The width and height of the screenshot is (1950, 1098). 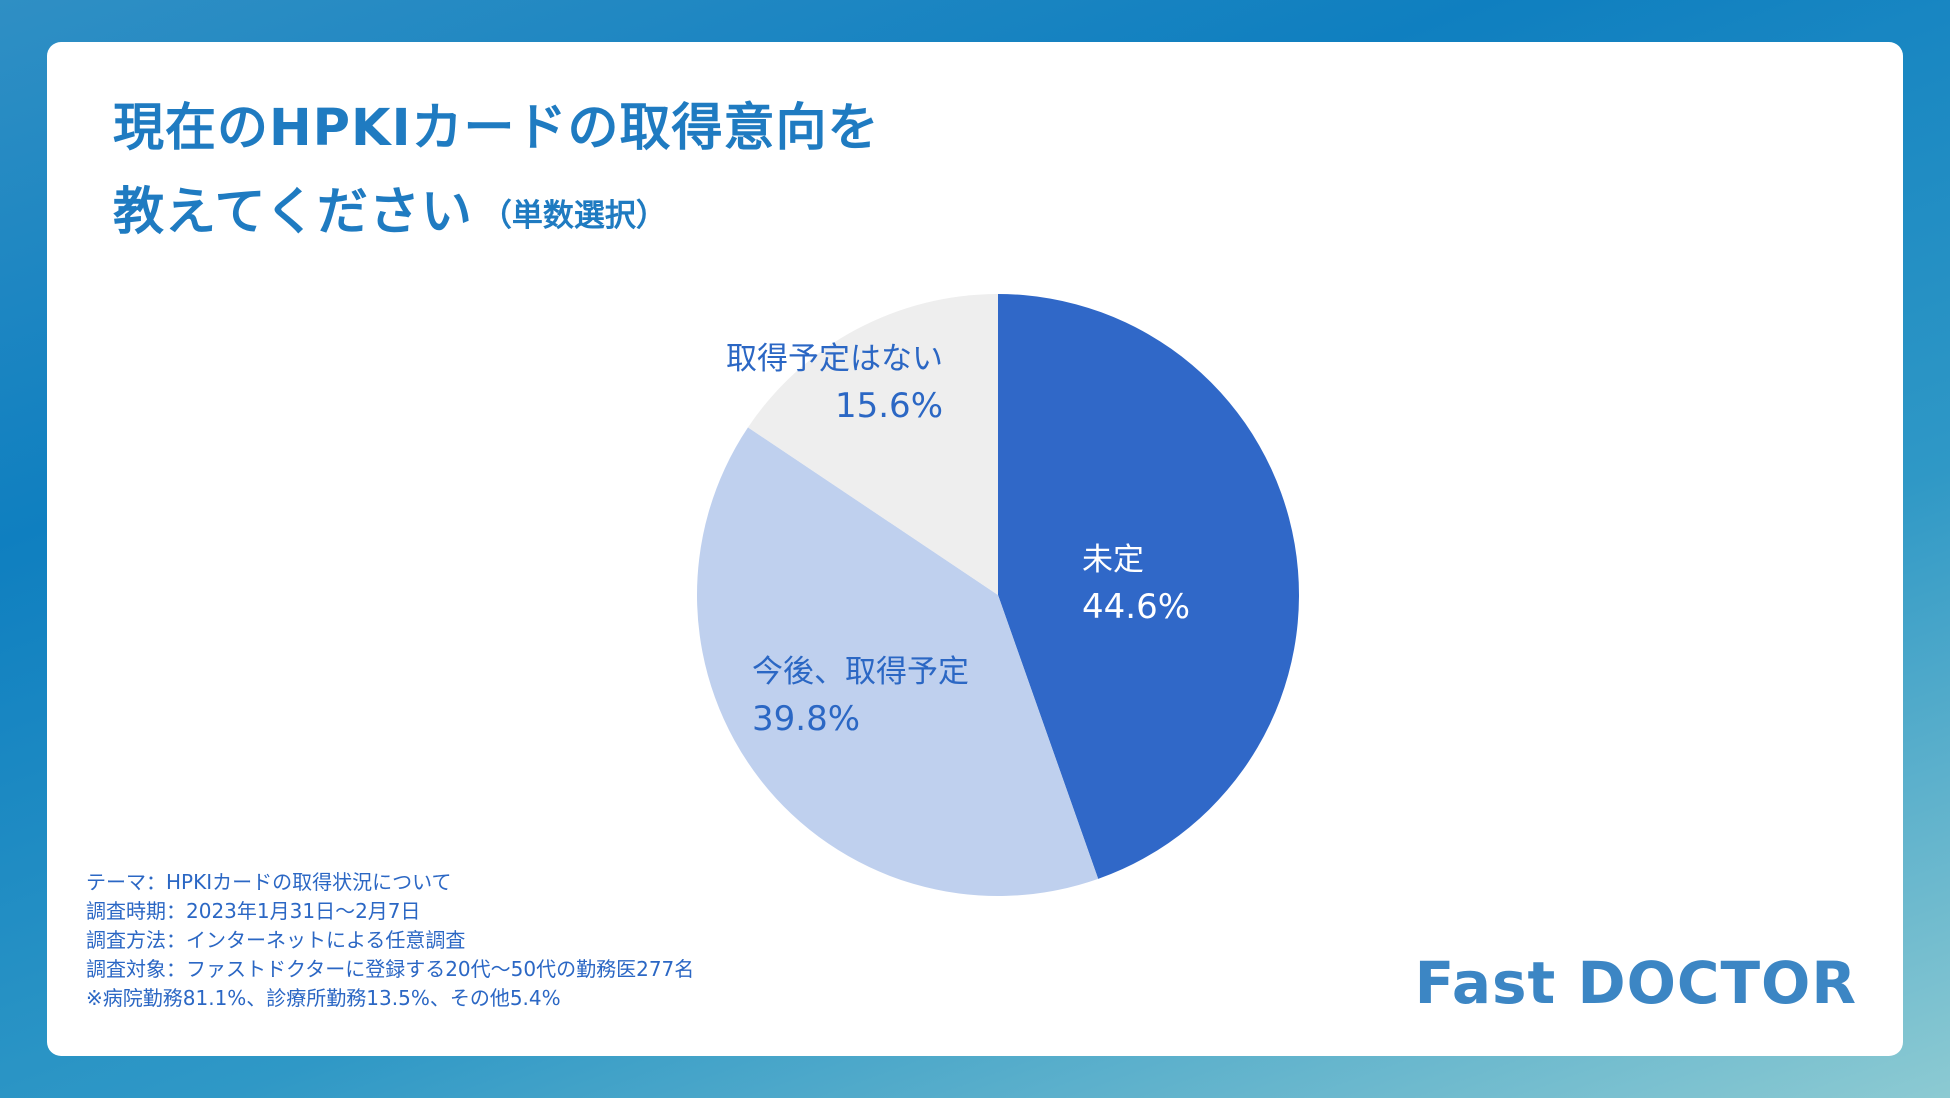 What do you see at coordinates (872, 444) in the screenshot?
I see `pie-slice-not-planned` at bounding box center [872, 444].